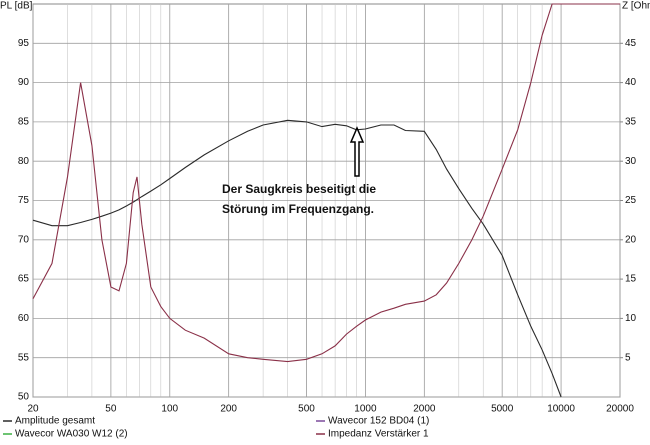 The height and width of the screenshot is (445, 650). I want to click on y2-tick-label: 35, so click(631, 122).